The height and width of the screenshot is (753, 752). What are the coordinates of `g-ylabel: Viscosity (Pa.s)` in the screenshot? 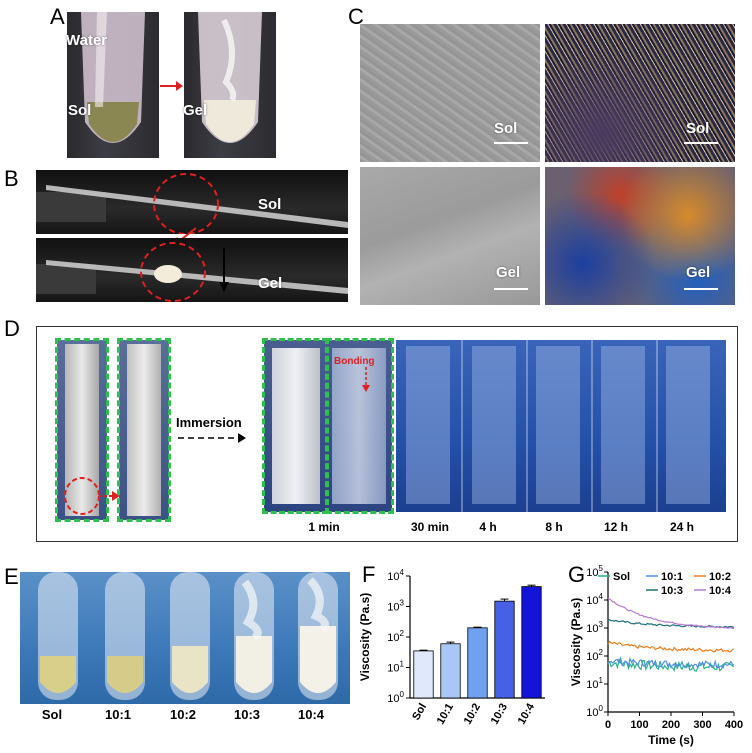 It's located at (576, 642).